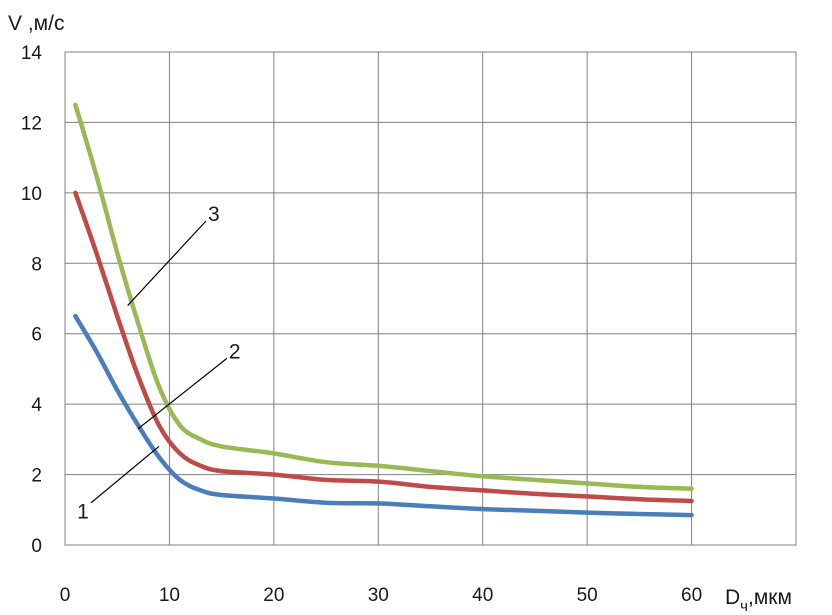 This screenshot has height=615, width=832. I want to click on x-axis-label-sub: ч, so click(744, 606).